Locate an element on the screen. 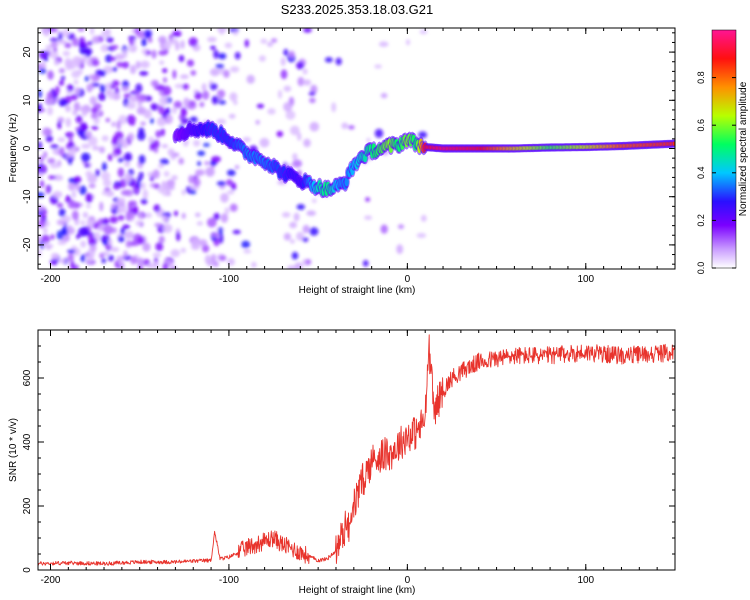 The image size is (750, 600). ridge-mark is located at coordinates (673, 143).